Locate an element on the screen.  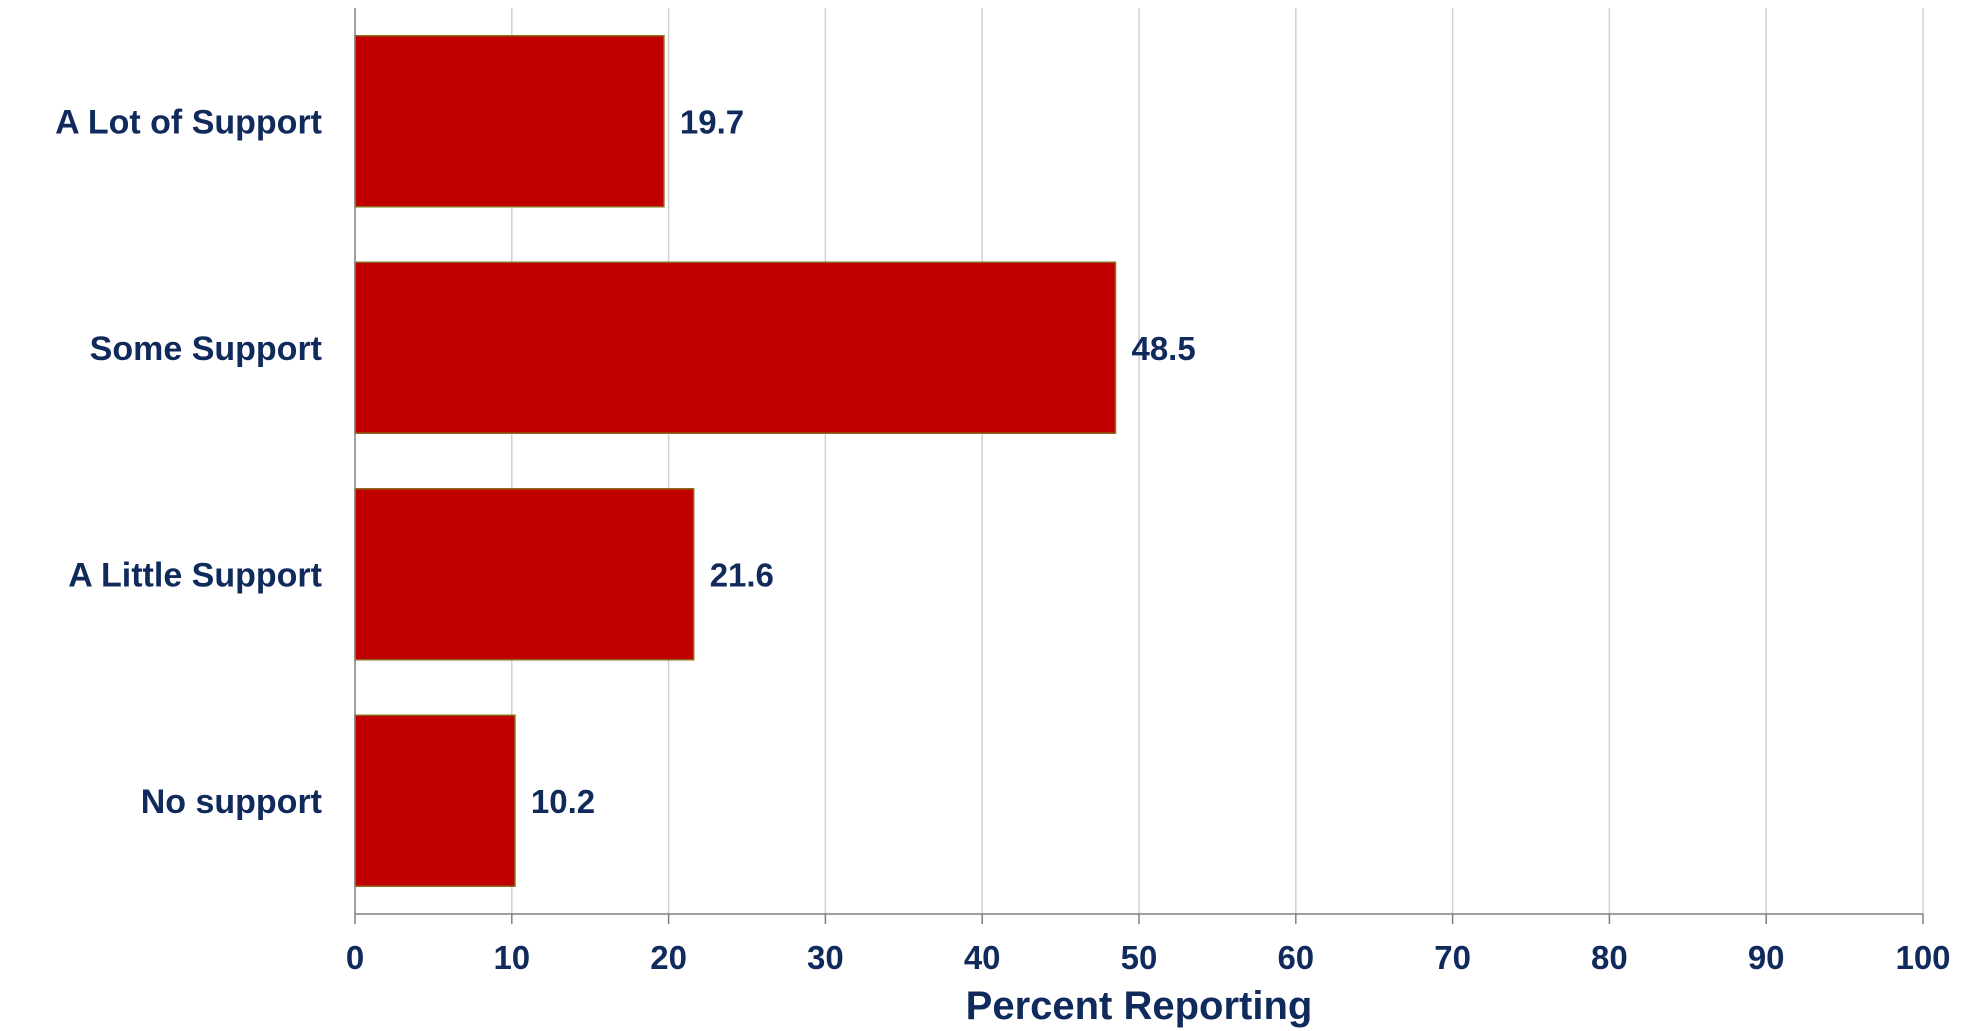
x-axis-title: Percent Reporting is located at coordinates (1139, 1006).